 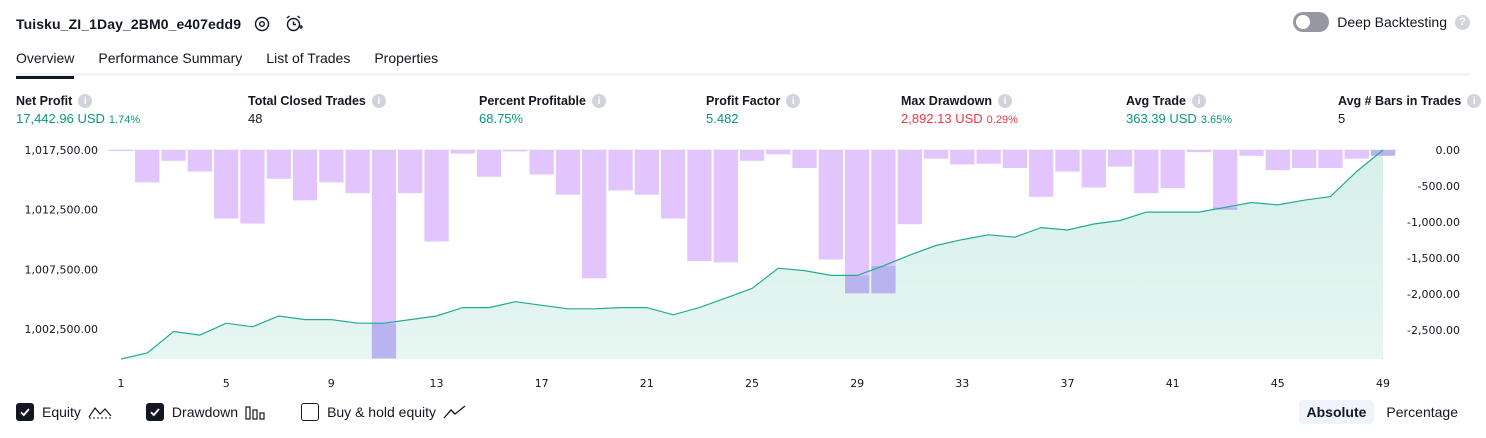 What do you see at coordinates (942, 118) in the screenshot?
I see `max-drawdown-value: 2,892.13 USD` at bounding box center [942, 118].